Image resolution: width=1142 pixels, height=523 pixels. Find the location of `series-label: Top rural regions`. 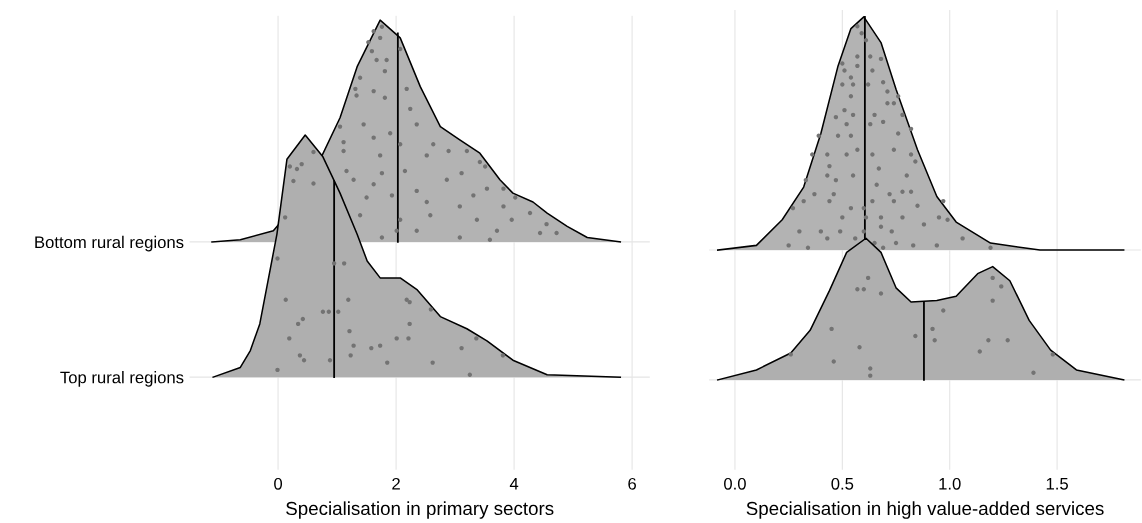

series-label: Top rural regions is located at coordinates (122, 379).